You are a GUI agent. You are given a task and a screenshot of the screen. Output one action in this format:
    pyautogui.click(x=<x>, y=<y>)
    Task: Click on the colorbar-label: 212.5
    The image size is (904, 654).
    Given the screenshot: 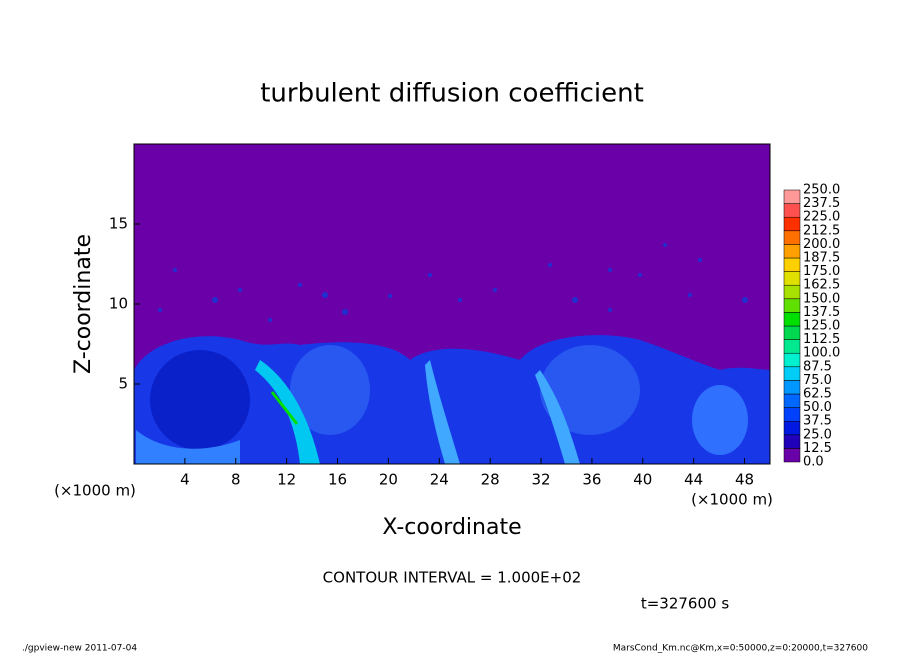 What is the action you would take?
    pyautogui.click(x=821, y=230)
    